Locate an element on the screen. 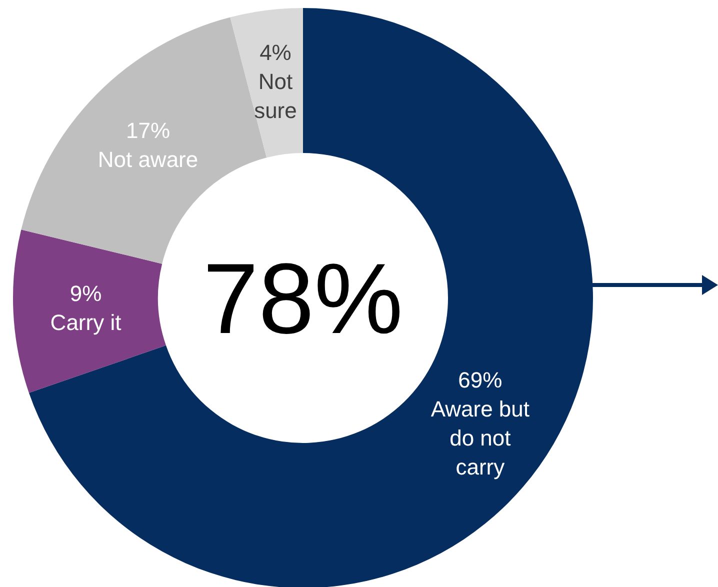 This screenshot has width=718, height=587. slice-label: Aware but do not carry is located at coordinates (480, 438).